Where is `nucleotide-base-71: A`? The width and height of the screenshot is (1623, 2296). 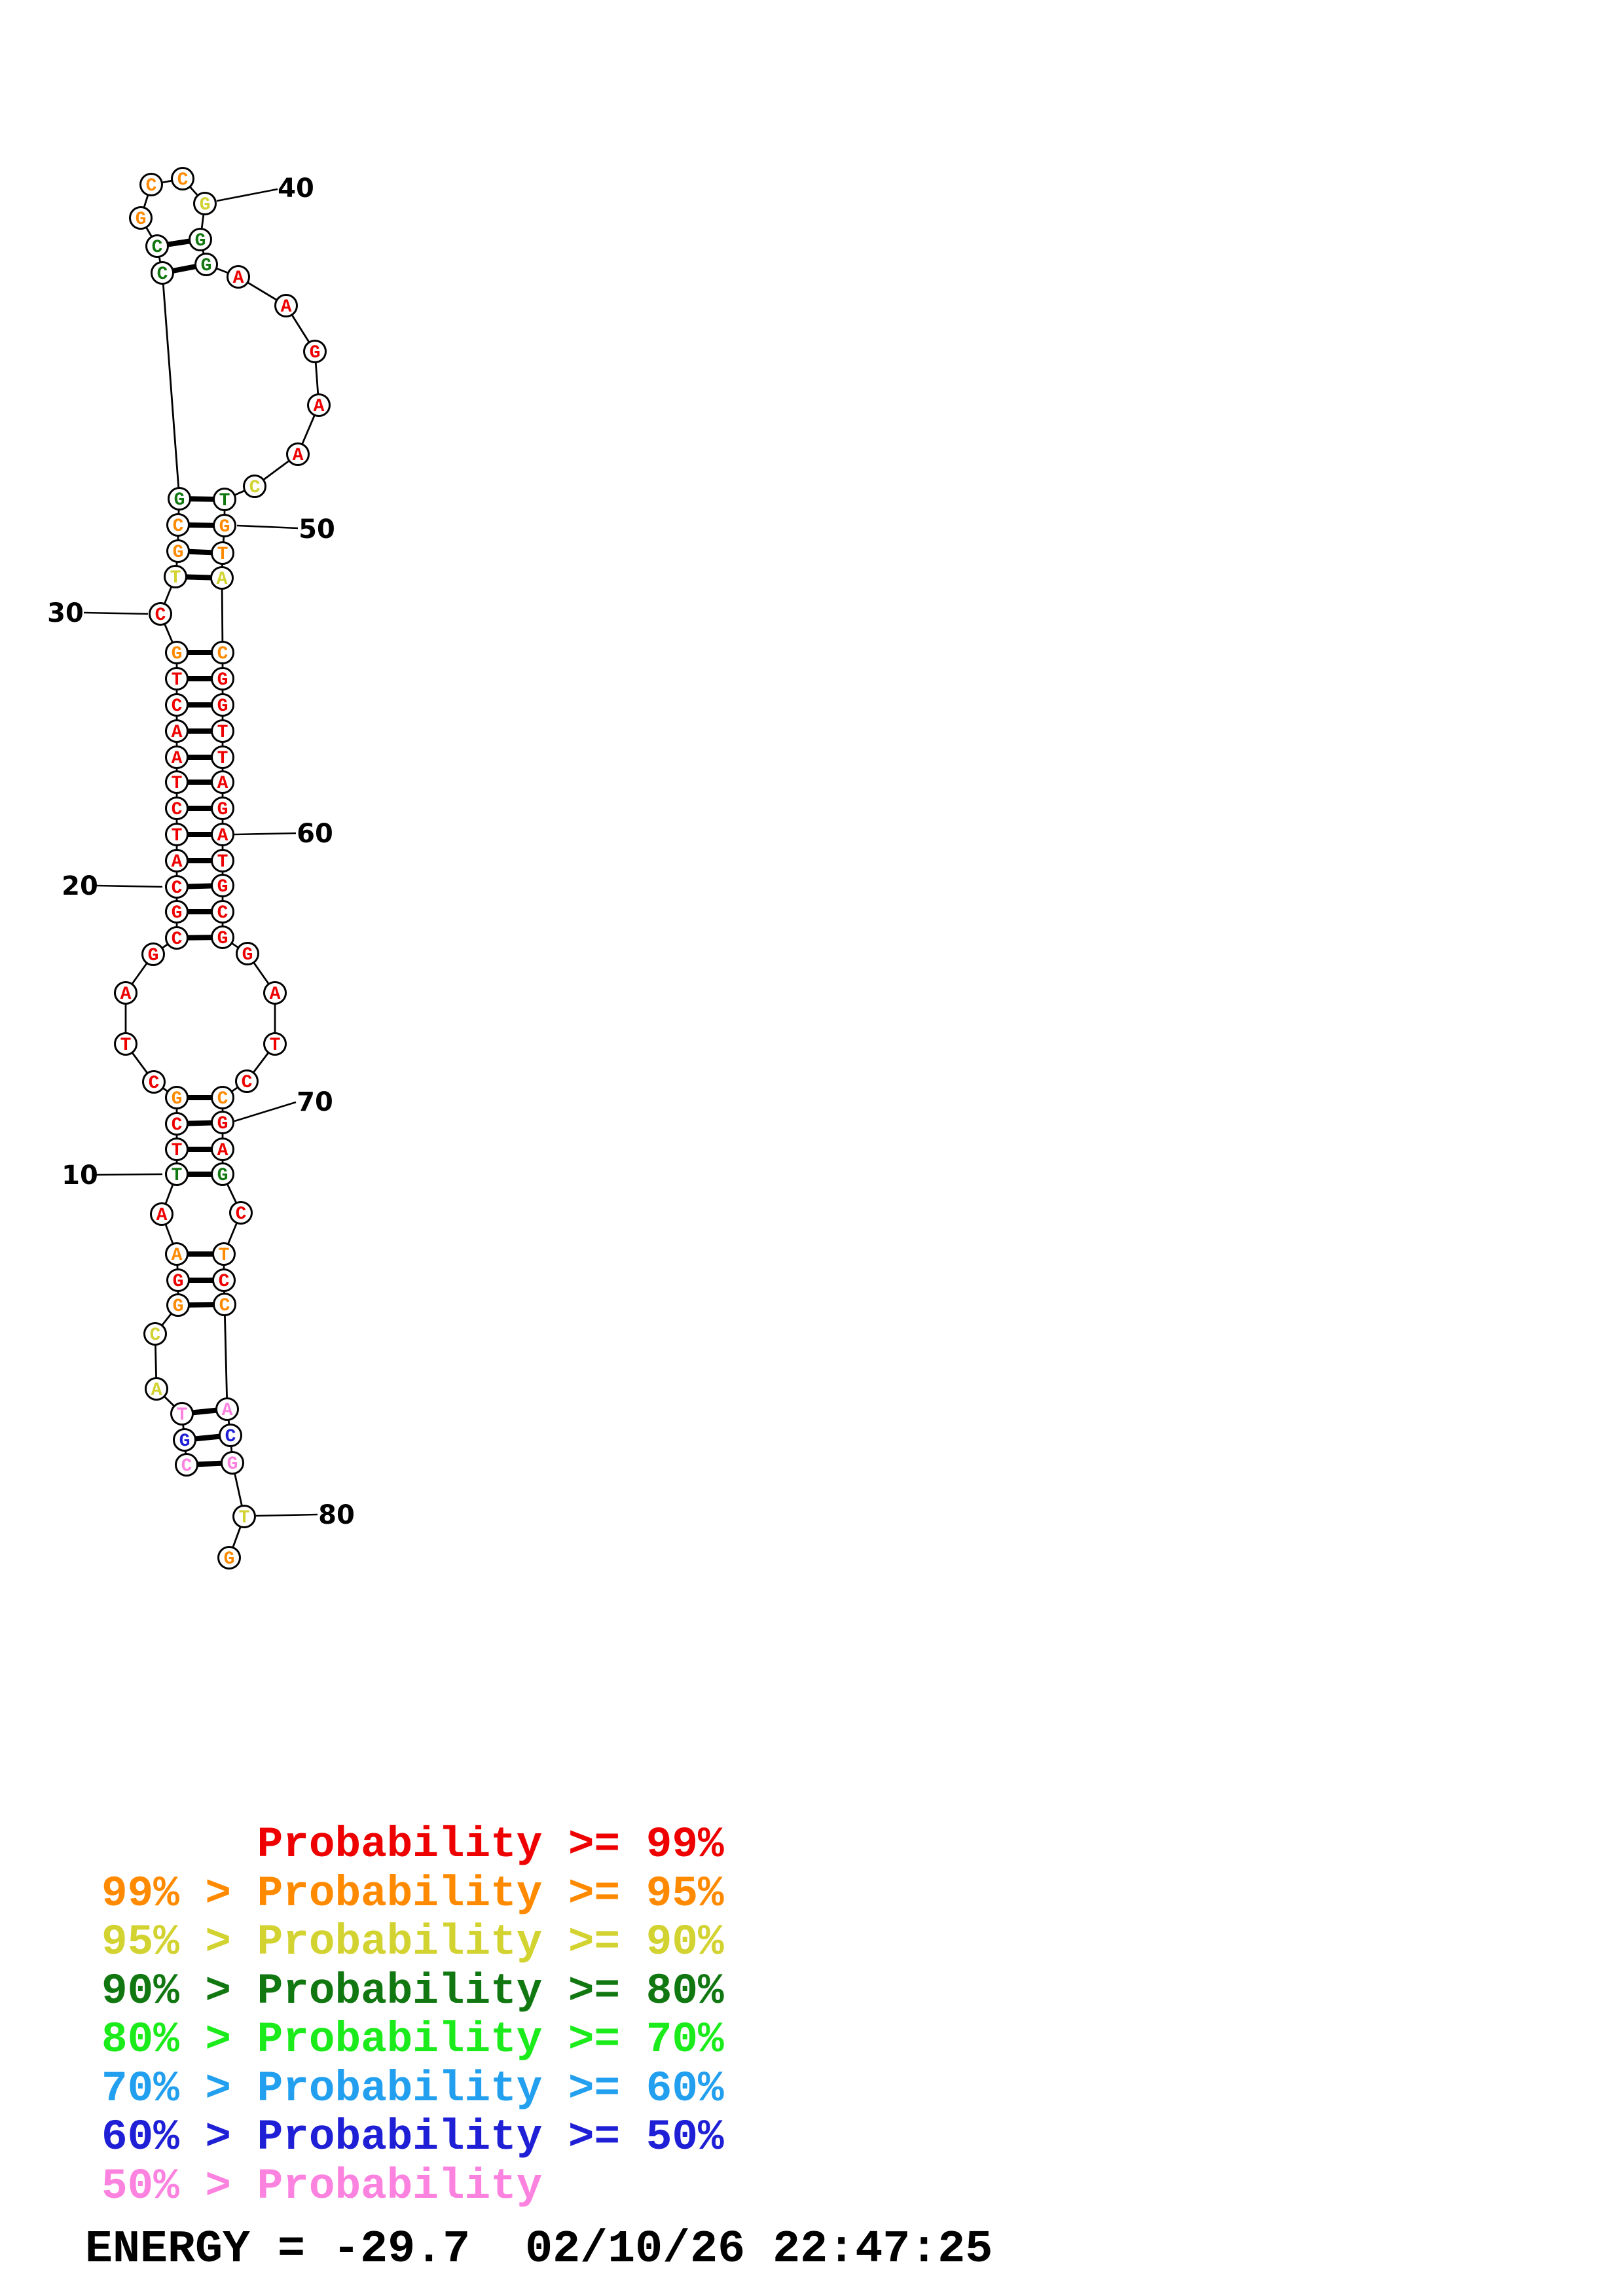
nucleotide-base-71: A is located at coordinates (222, 1151).